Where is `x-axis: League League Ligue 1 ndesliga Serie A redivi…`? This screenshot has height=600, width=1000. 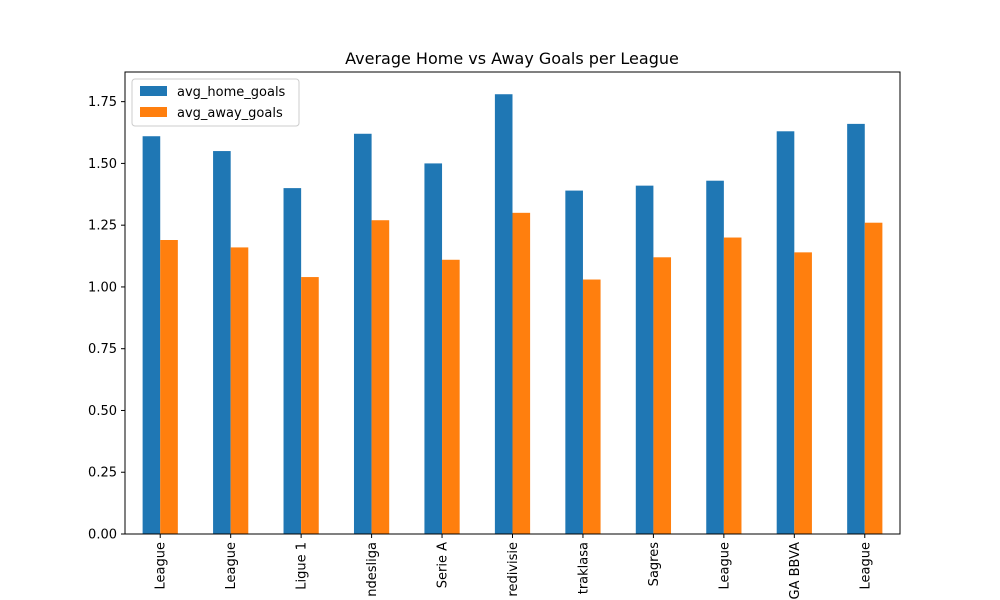
x-axis: League League Ligue 1 ndesliga Serie A redivi… is located at coordinates (513, 567).